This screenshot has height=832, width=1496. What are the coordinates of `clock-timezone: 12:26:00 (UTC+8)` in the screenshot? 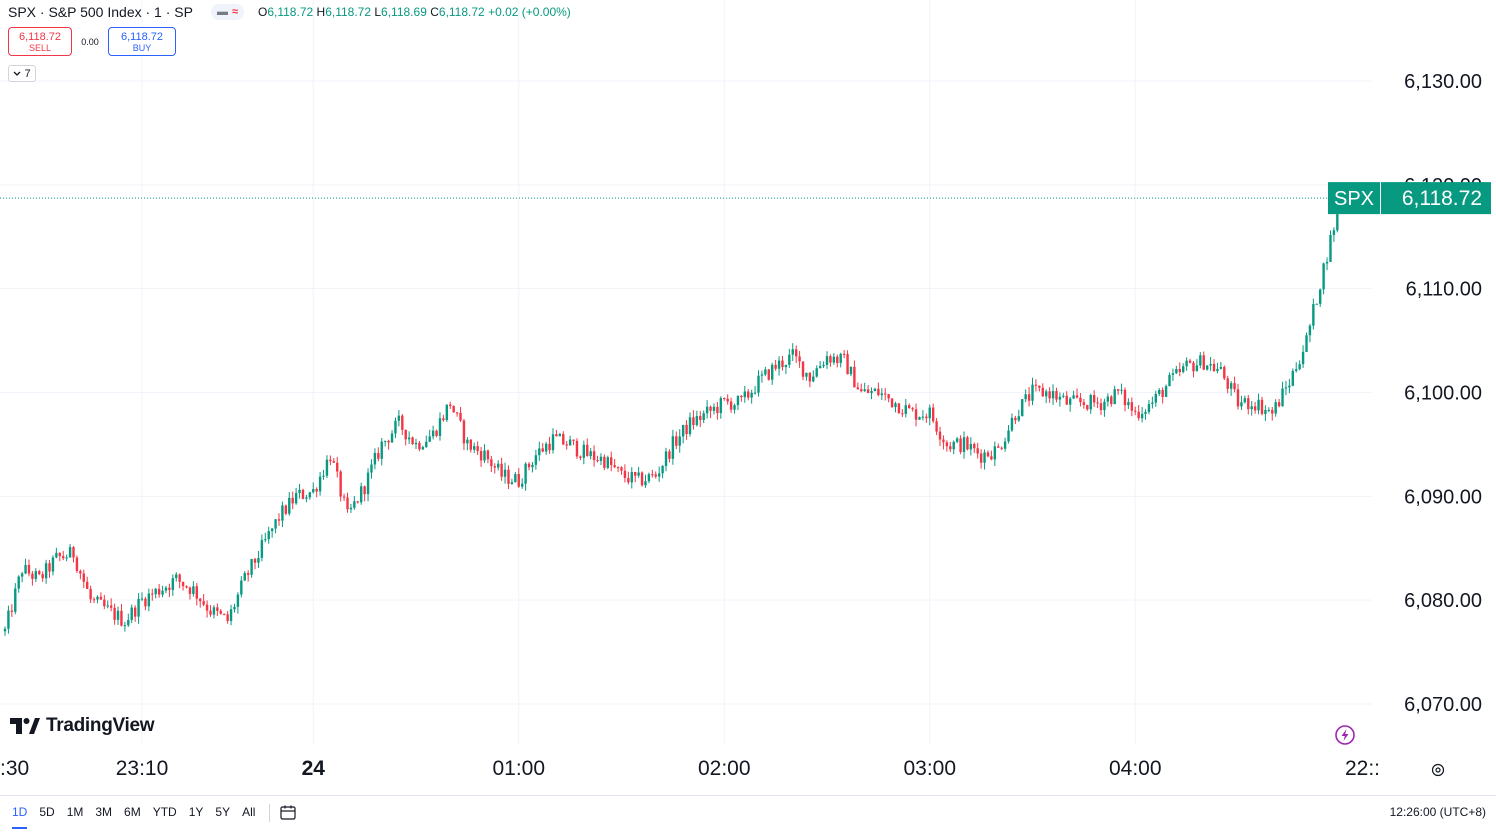 It's located at (1437, 812).